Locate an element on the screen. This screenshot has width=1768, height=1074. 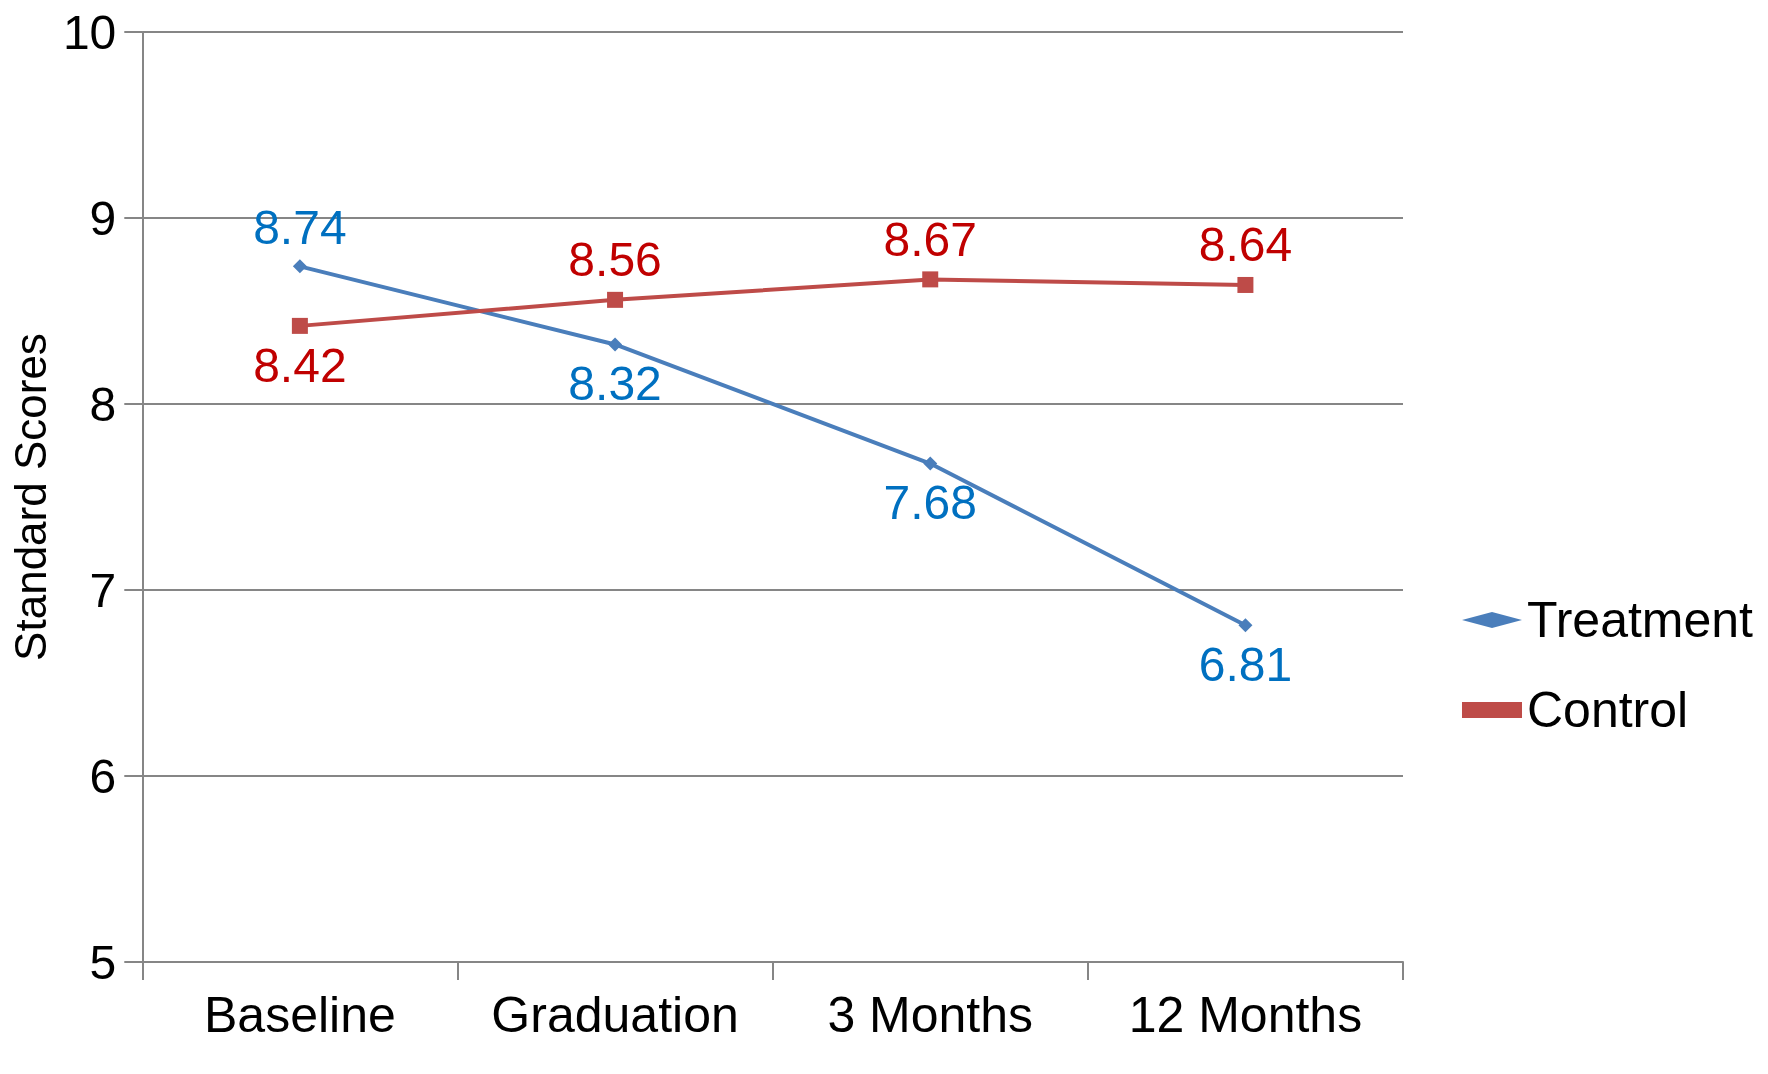
x-tick-label: Baseline is located at coordinates (299, 1015).